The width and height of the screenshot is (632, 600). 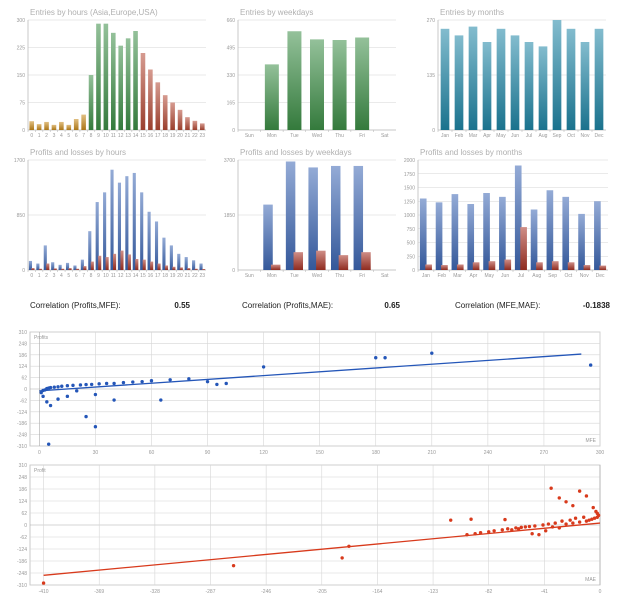 I want to click on y-tick-label: -124, so click(x=22, y=550).